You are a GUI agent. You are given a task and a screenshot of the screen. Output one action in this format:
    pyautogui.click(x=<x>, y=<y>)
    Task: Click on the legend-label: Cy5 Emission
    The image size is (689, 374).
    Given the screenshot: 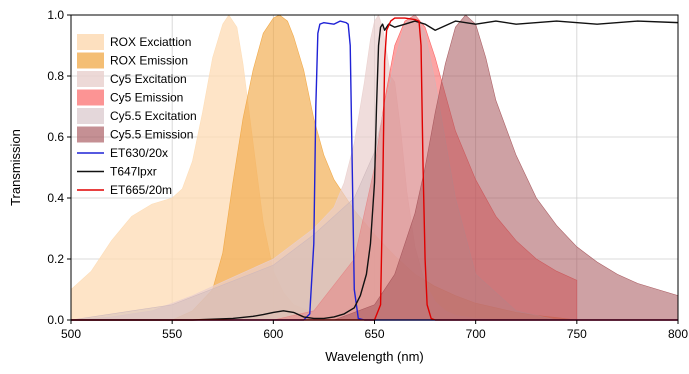 What is the action you would take?
    pyautogui.click(x=146, y=98)
    